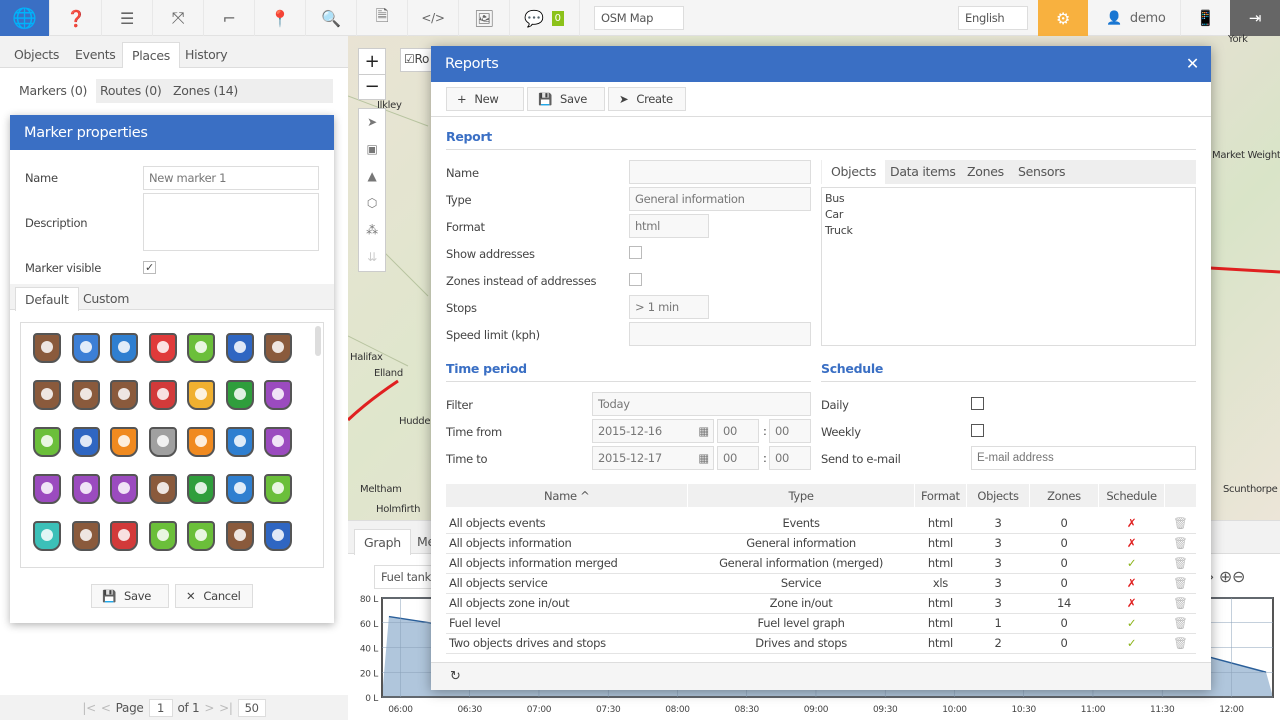 This screenshot has width=1280, height=721. I want to click on search-icon: 🔍, so click(331, 18).